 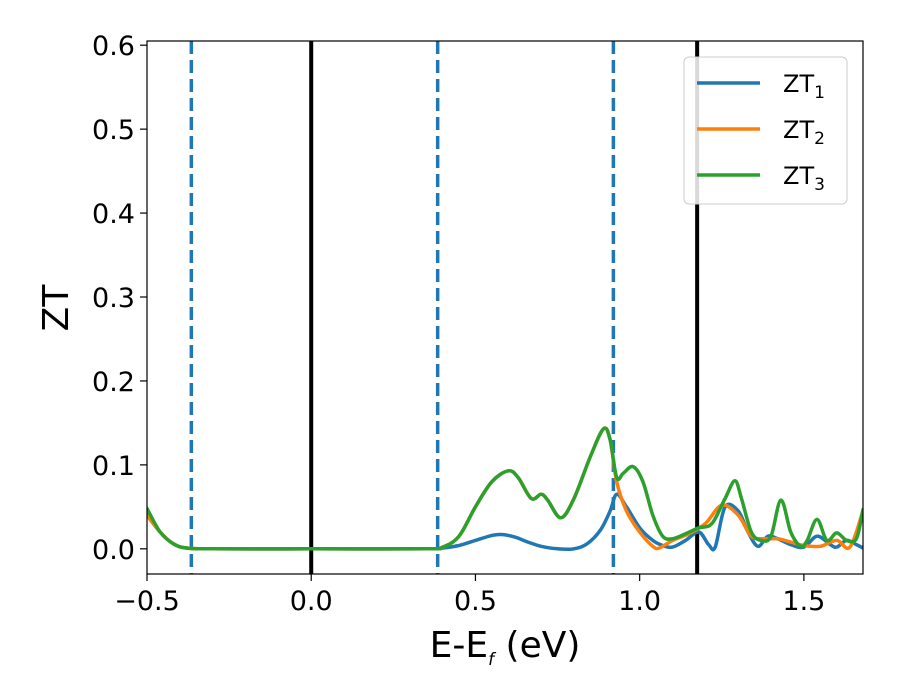 I want to click on y-tick-label: 0.4, so click(x=113, y=214).